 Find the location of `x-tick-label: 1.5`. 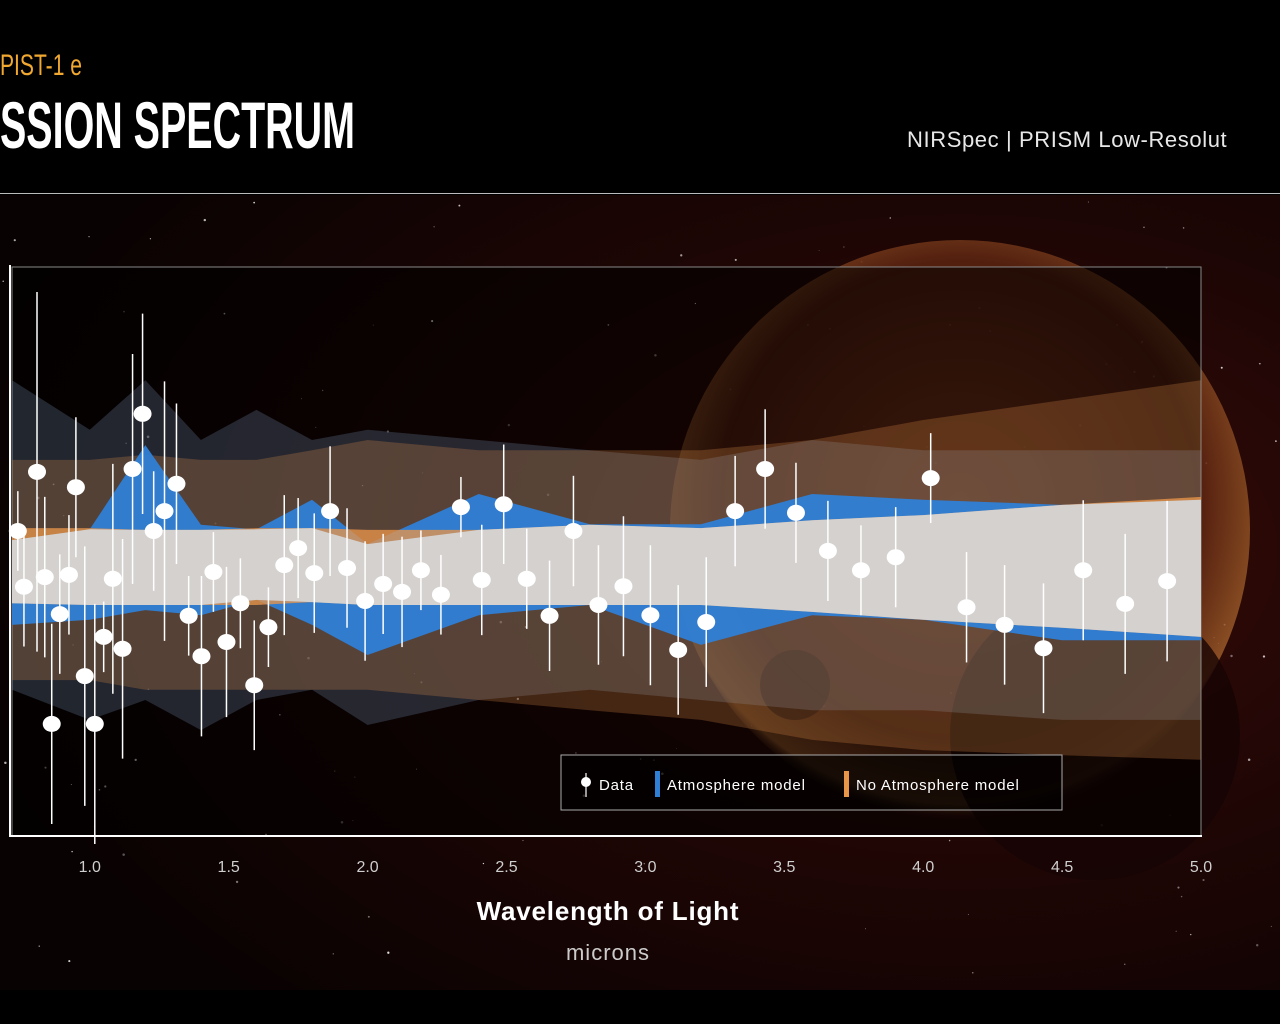

x-tick-label: 1.5 is located at coordinates (229, 867).